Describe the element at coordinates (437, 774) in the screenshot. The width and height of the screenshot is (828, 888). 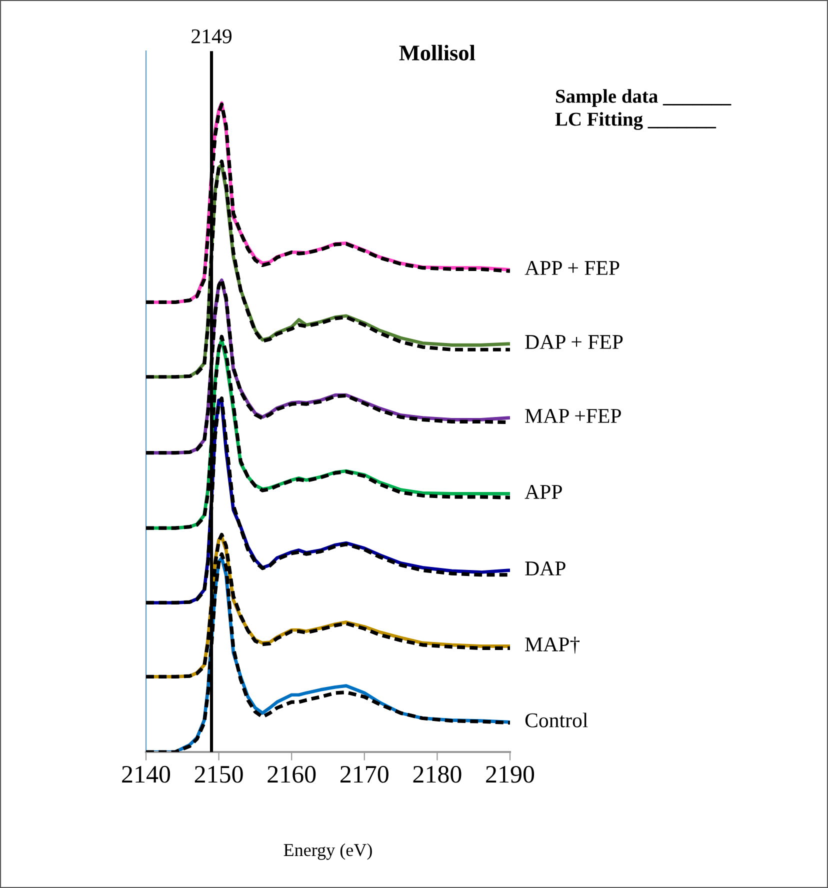
I see `x-tick-label: 2180` at that location.